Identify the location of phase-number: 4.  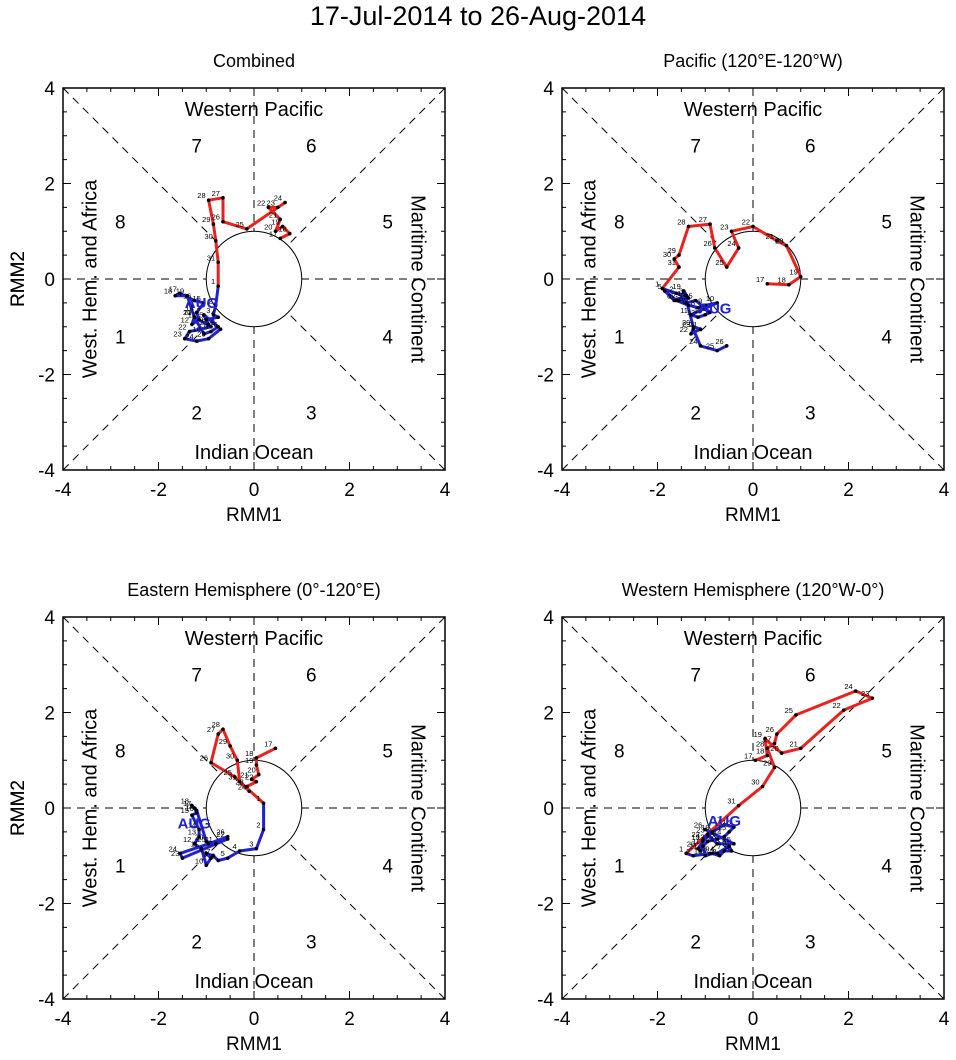
(886, 866).